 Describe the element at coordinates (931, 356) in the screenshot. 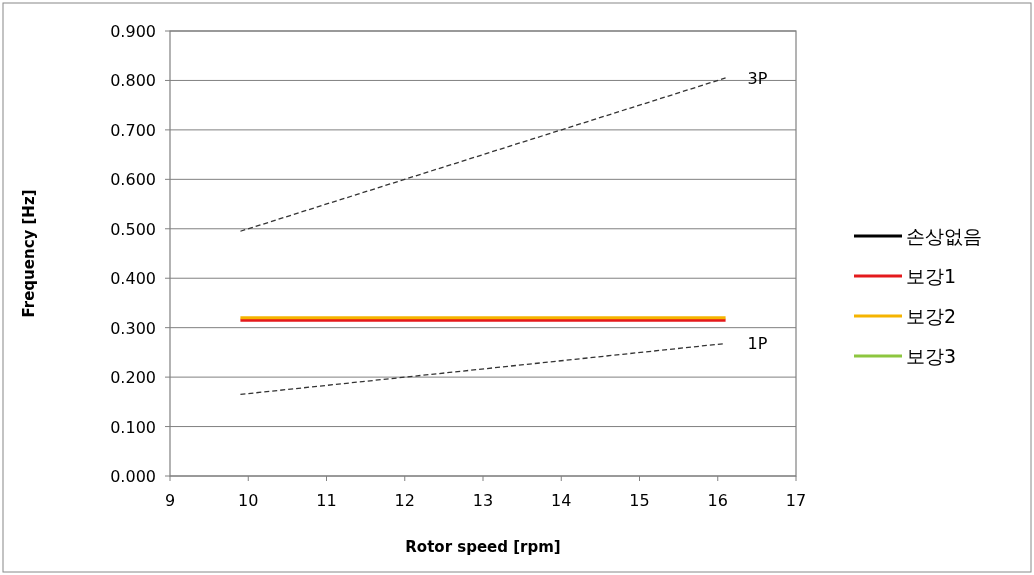

I see `legend-label: 보강3` at that location.